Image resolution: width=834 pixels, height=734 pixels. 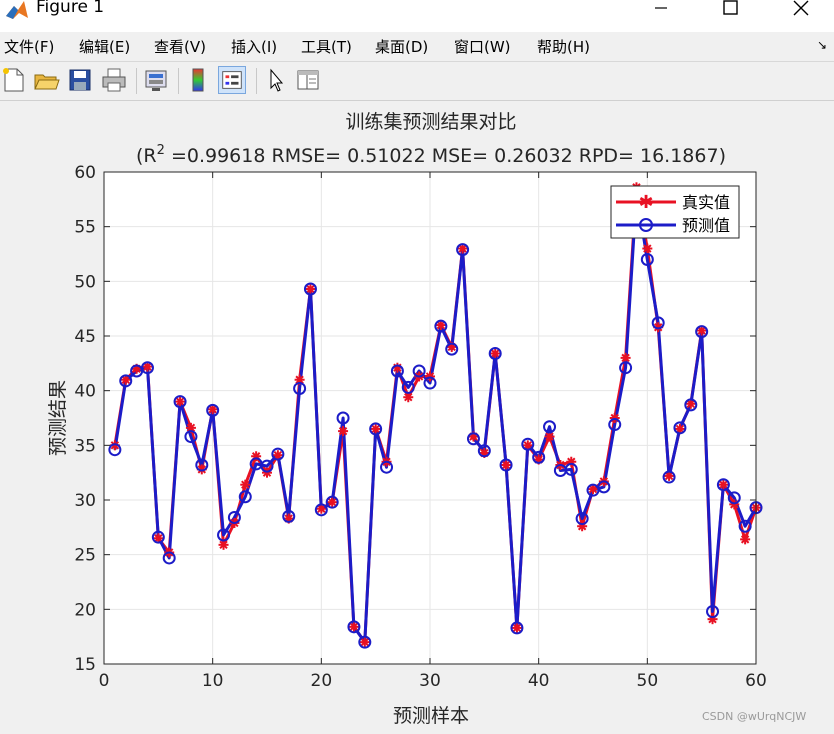 I want to click on insert-legend-icon, so click(x=232, y=80).